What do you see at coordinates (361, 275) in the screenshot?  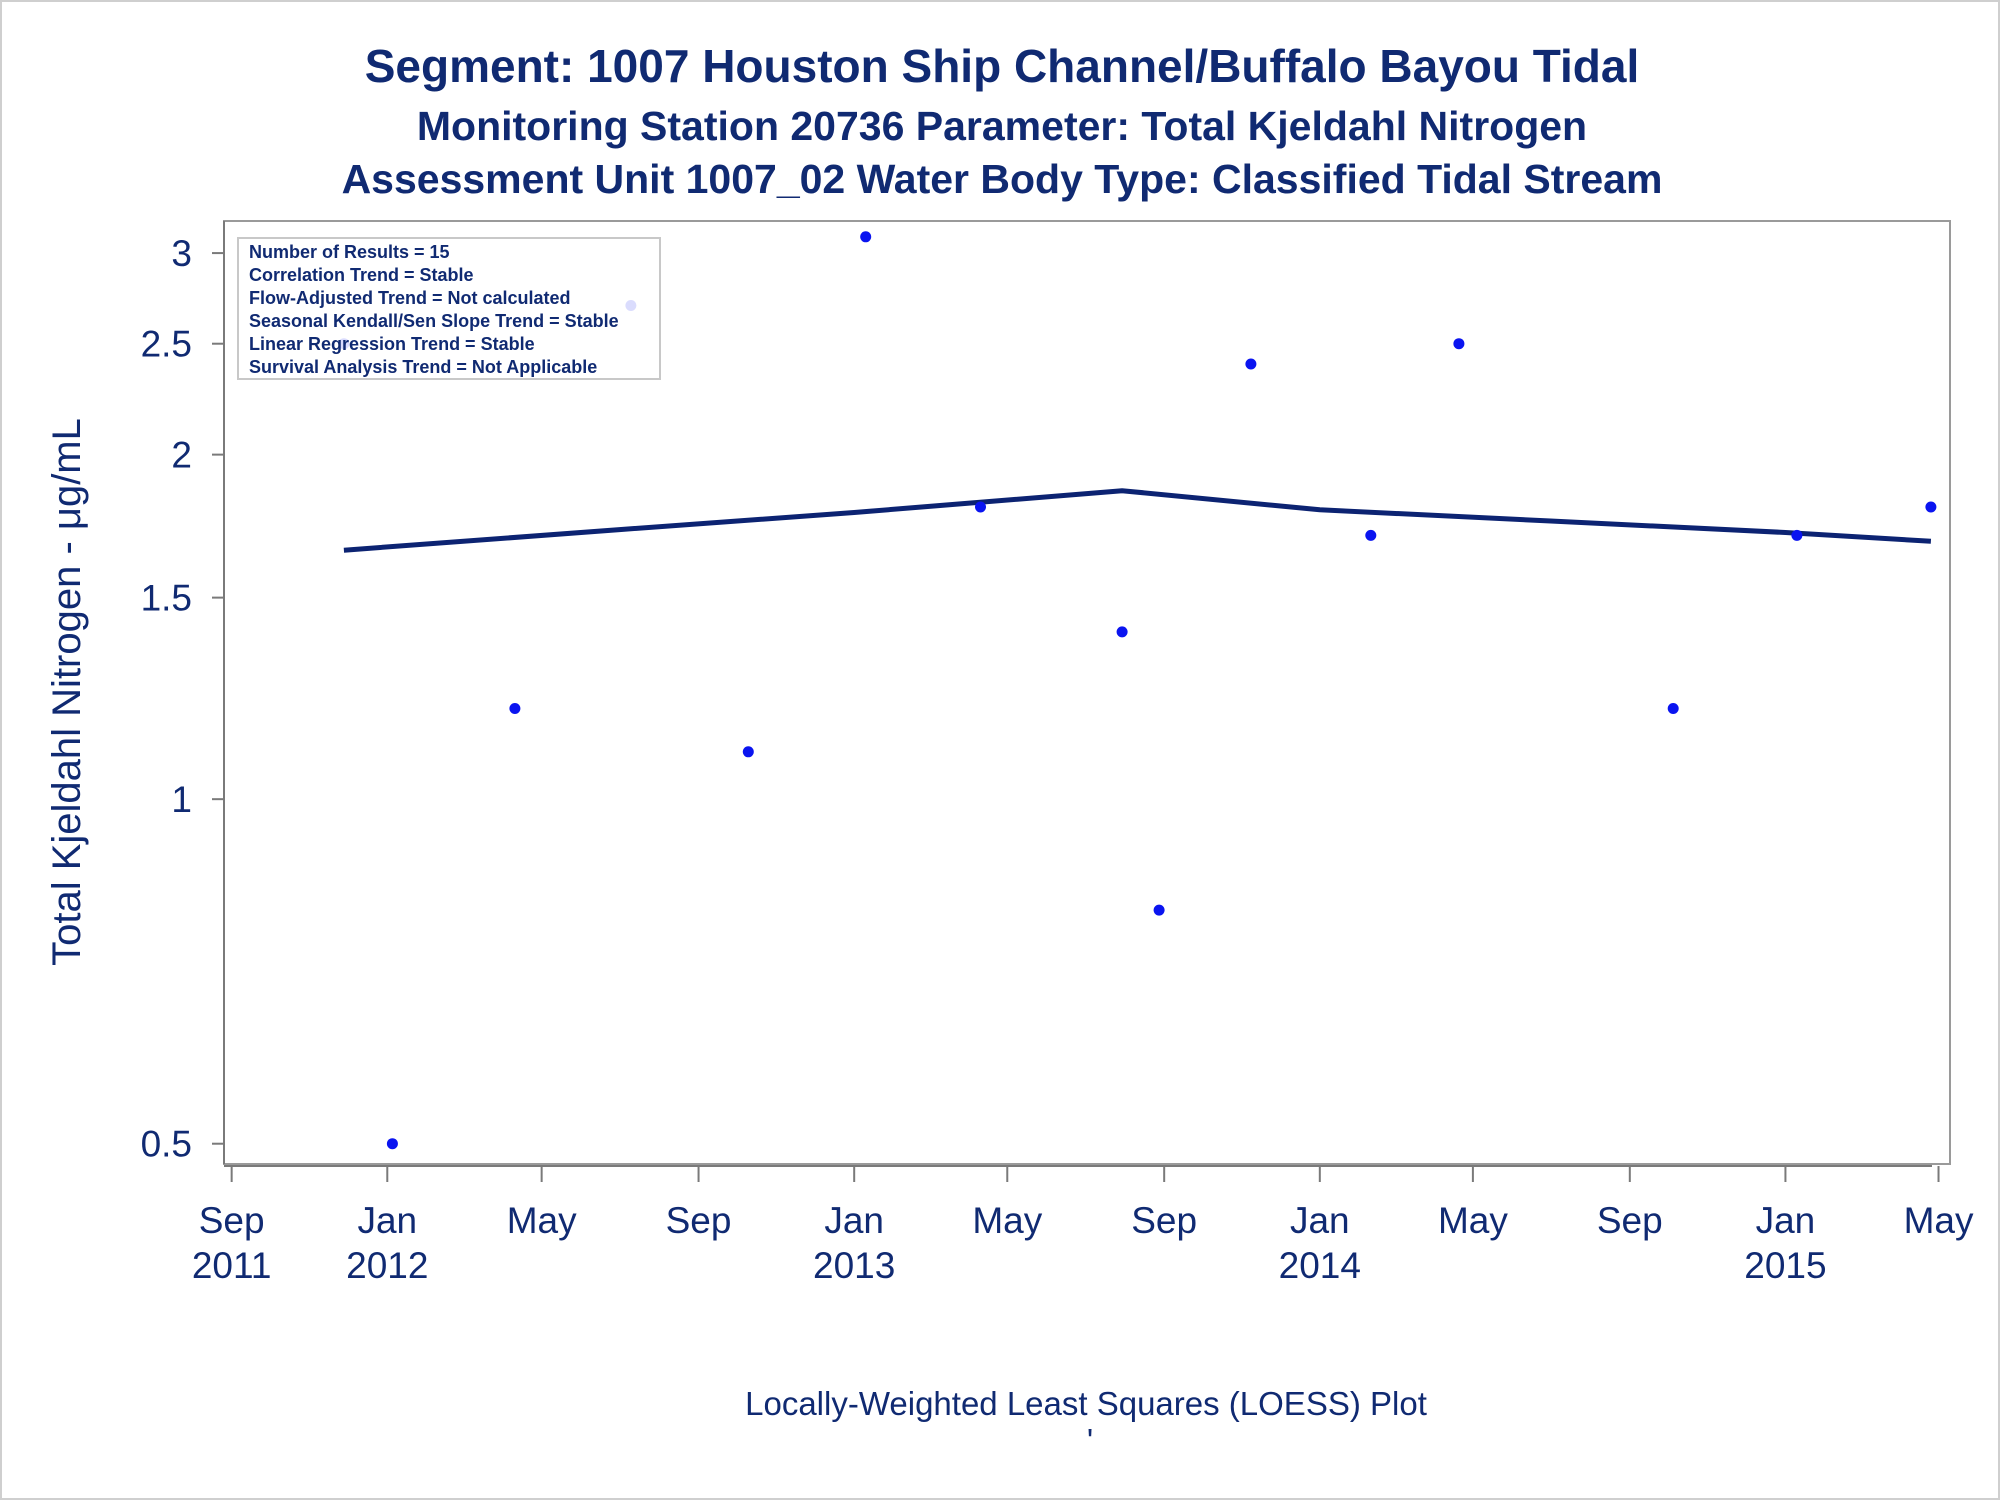 I see `stats-line-correlation: Correlation Trend = Stable` at bounding box center [361, 275].